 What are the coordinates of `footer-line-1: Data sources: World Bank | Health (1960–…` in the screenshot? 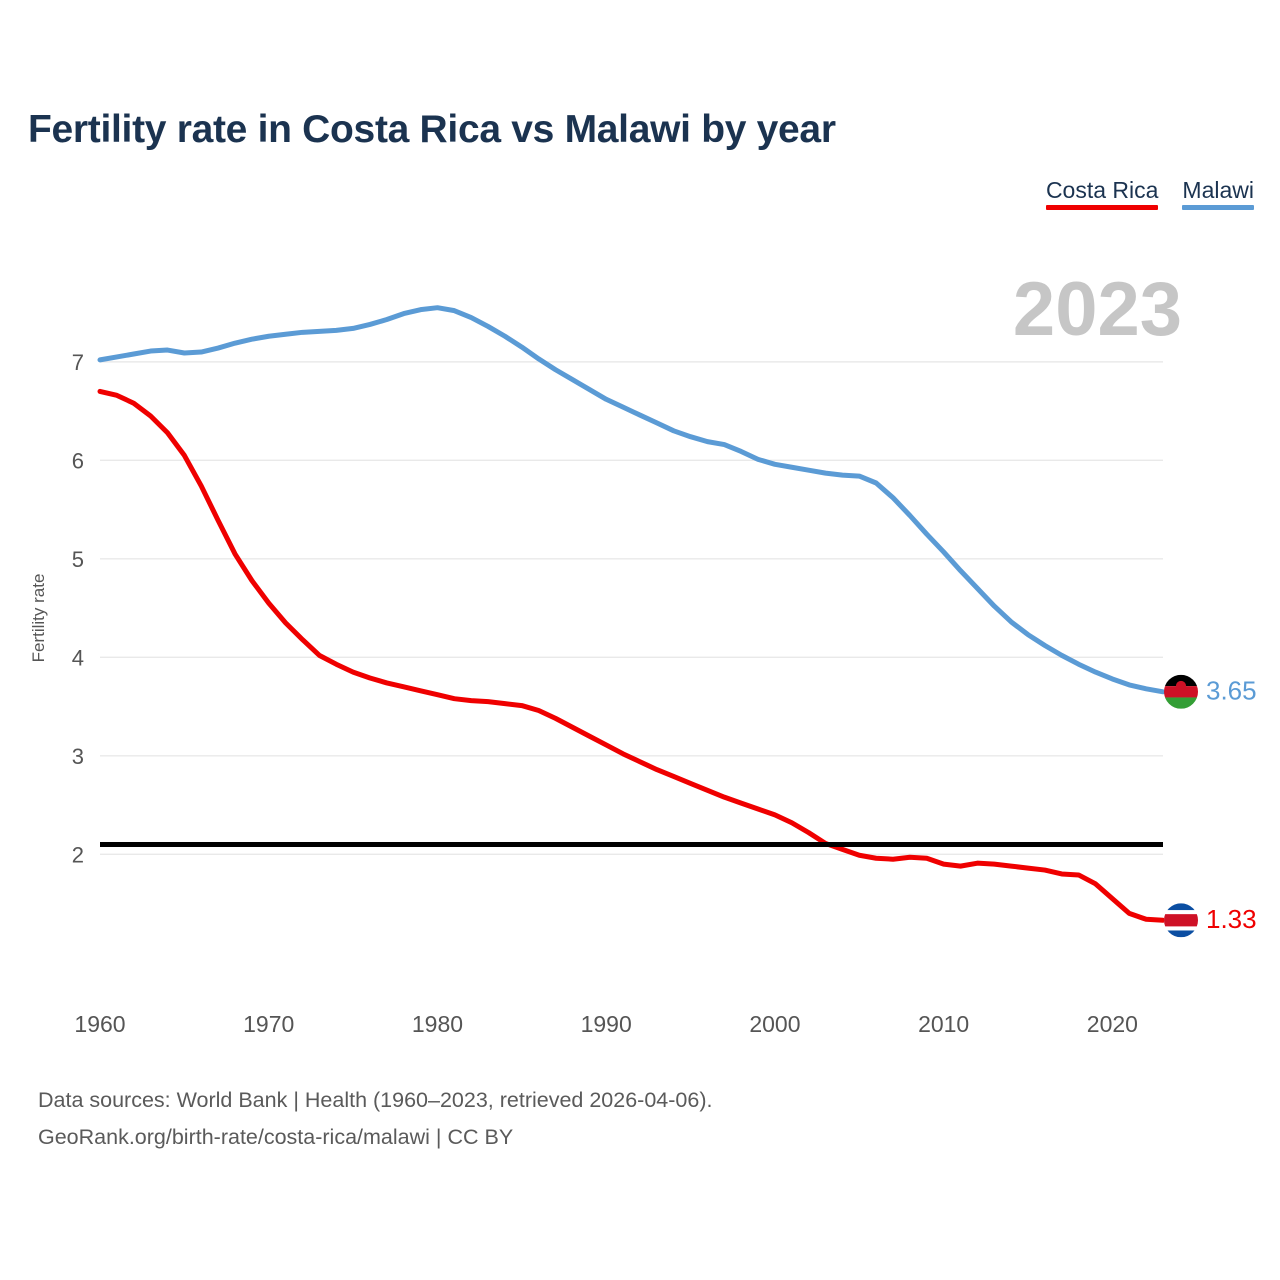 It's located at (375, 1100).